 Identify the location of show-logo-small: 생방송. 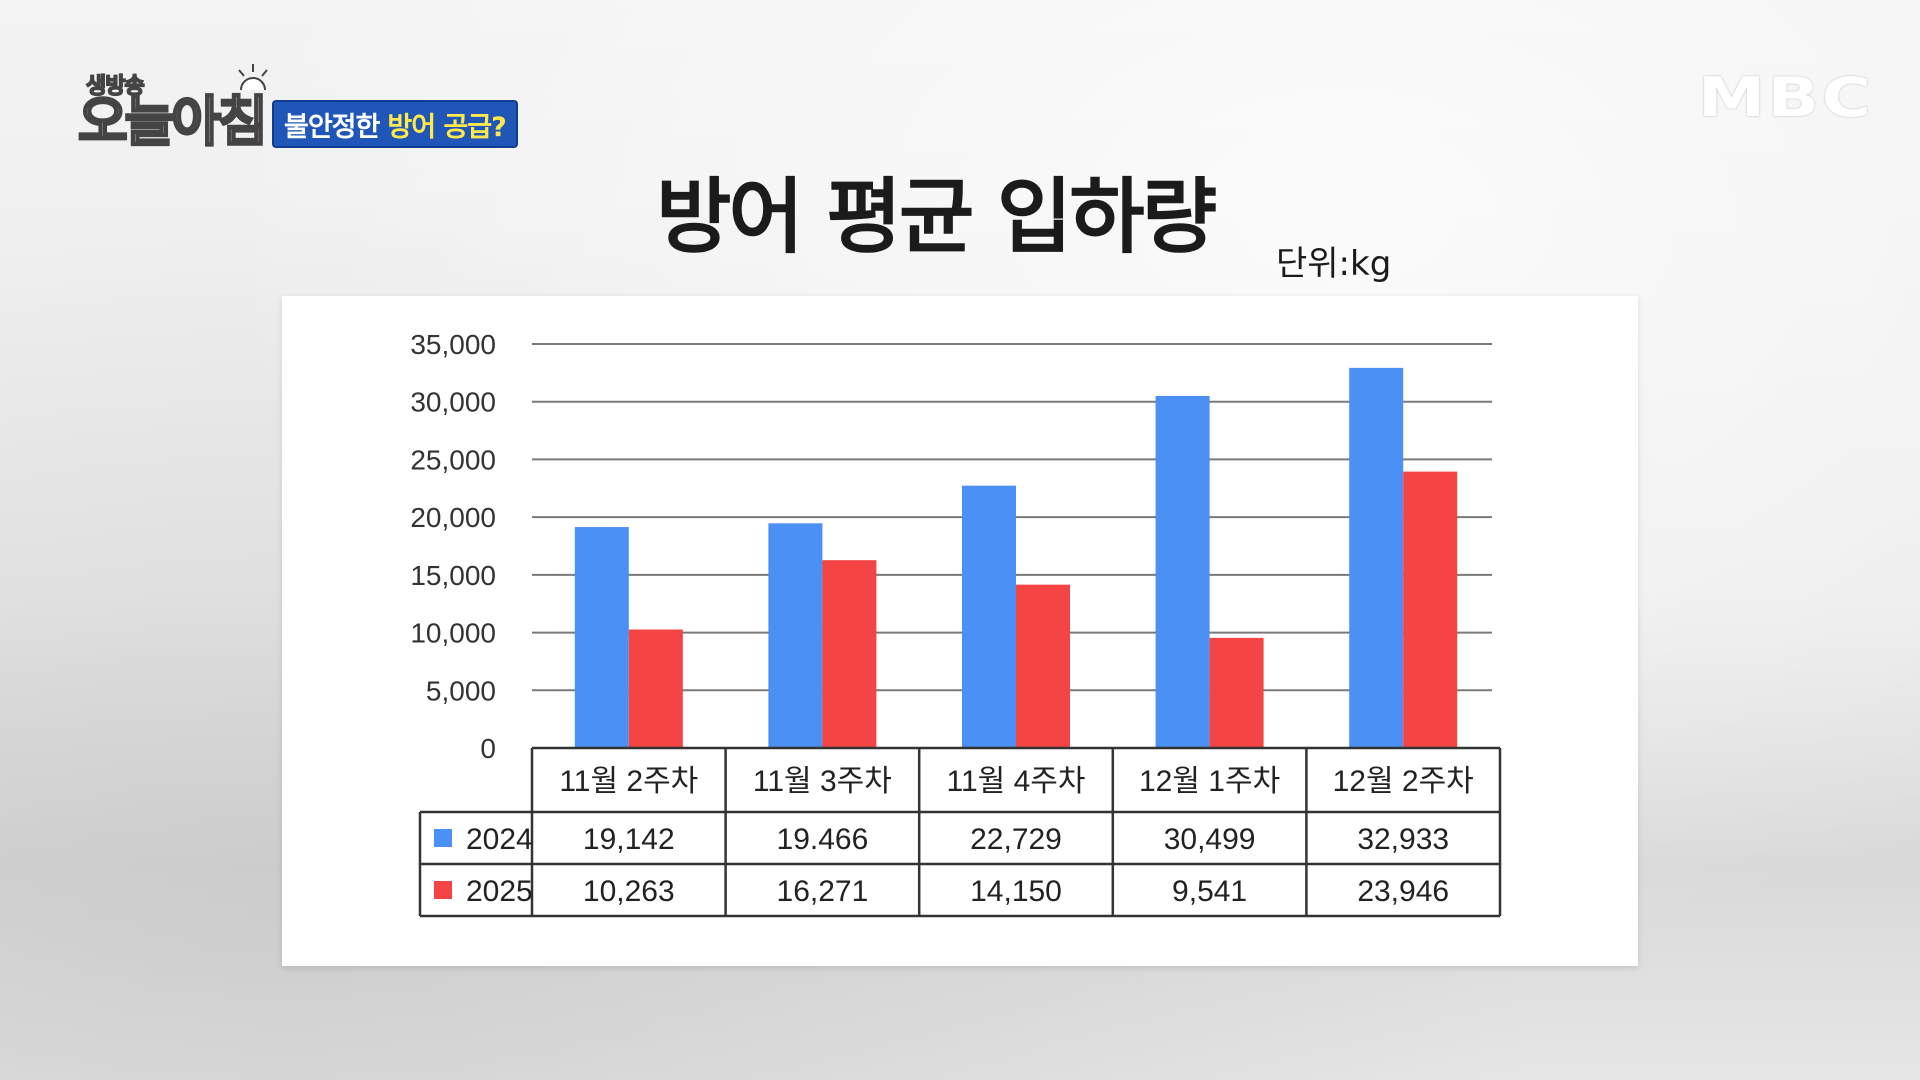
(115, 86).